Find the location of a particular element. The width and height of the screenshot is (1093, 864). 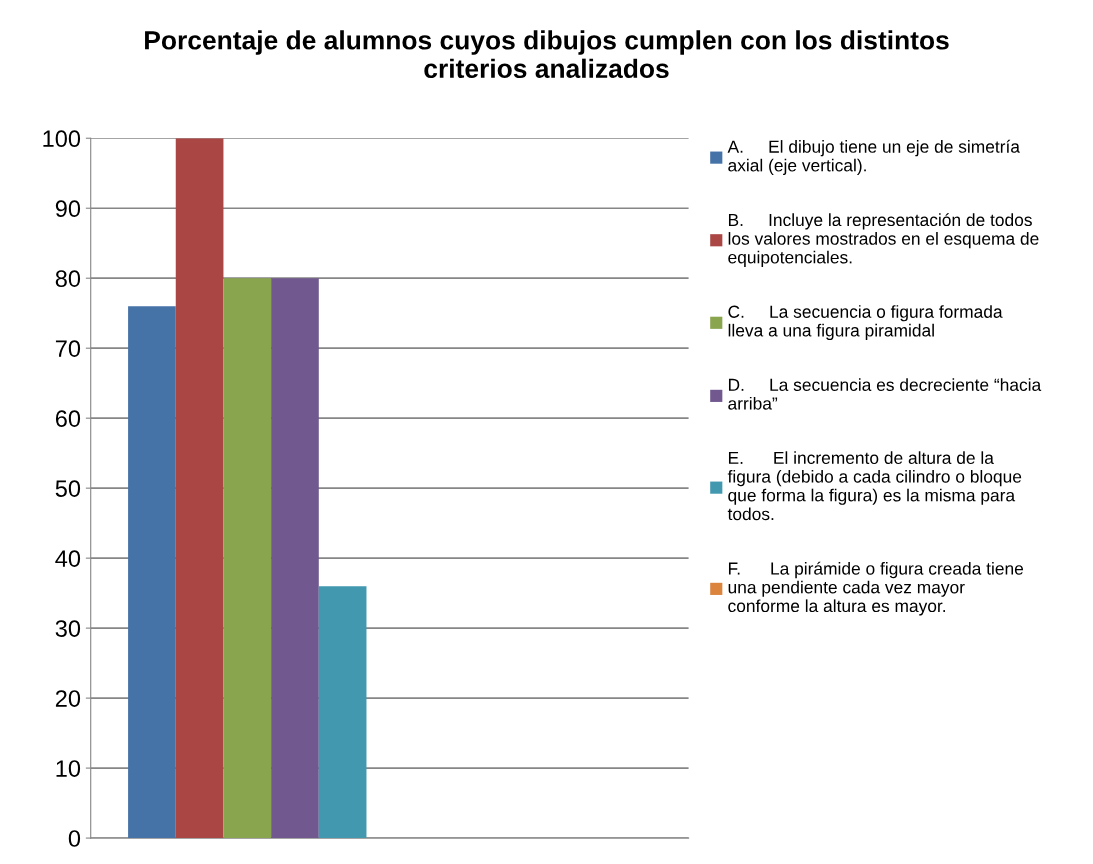

legend-label: A. El dibujo tiene un eje de simetría axial (eje vertical). is located at coordinates (873, 157).